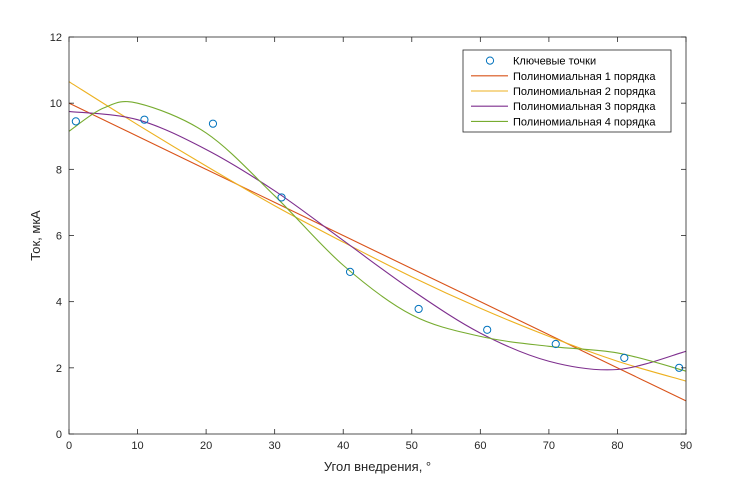 This screenshot has height=486, width=729. What do you see at coordinates (59, 237) in the screenshot?
I see `y-tick-label: 6` at bounding box center [59, 237].